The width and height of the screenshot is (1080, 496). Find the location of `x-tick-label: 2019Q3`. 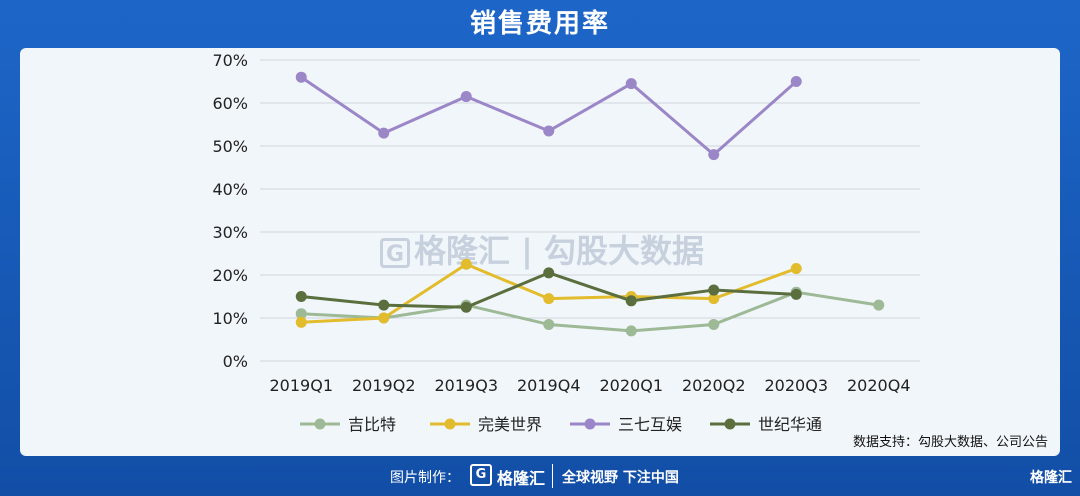

x-tick-label: 2019Q3 is located at coordinates (467, 385).